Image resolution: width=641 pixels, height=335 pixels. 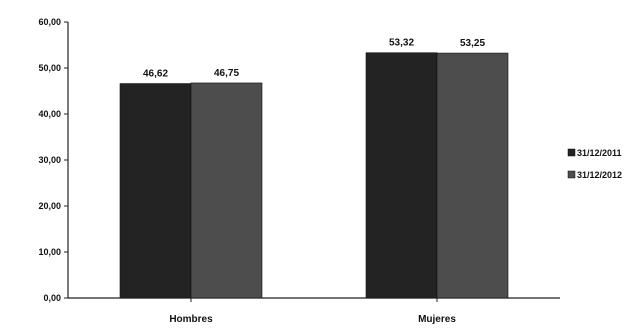 What do you see at coordinates (49, 114) in the screenshot?
I see `y-tick-label: 40,00` at bounding box center [49, 114].